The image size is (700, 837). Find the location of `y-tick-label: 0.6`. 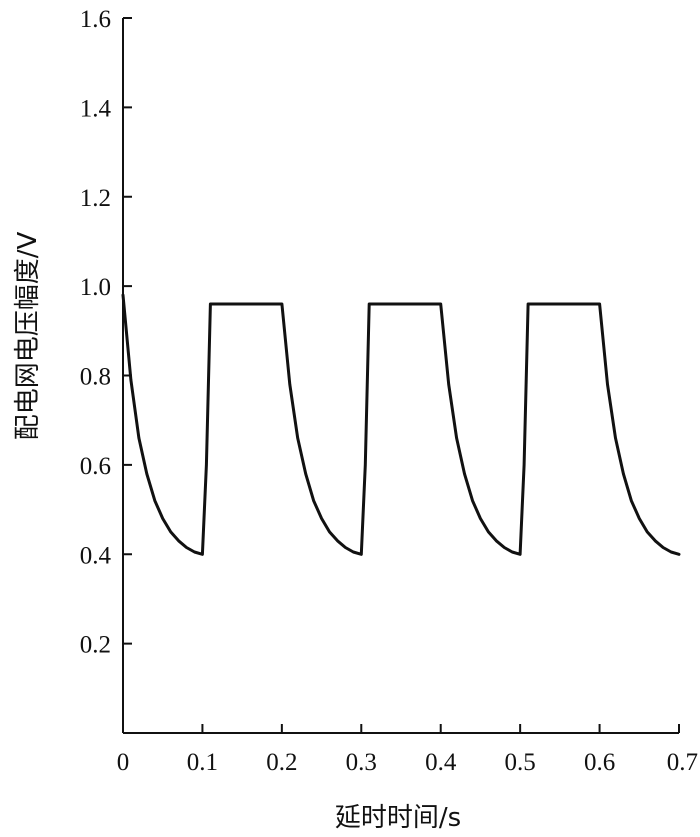

y-tick-label: 0.6 is located at coordinates (95, 466).